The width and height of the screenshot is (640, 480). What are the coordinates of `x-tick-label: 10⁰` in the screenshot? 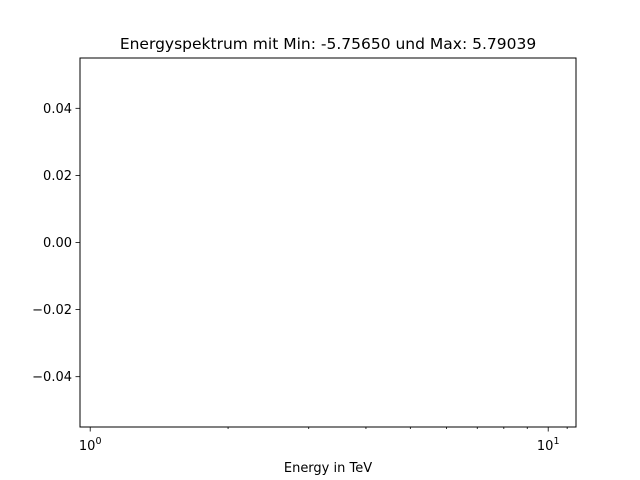 It's located at (90, 445).